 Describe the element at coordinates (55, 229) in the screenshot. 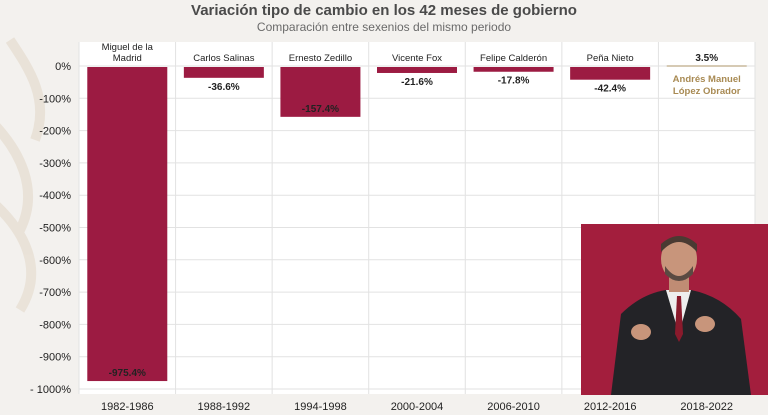

I see `y-tick-label: -500%` at that location.